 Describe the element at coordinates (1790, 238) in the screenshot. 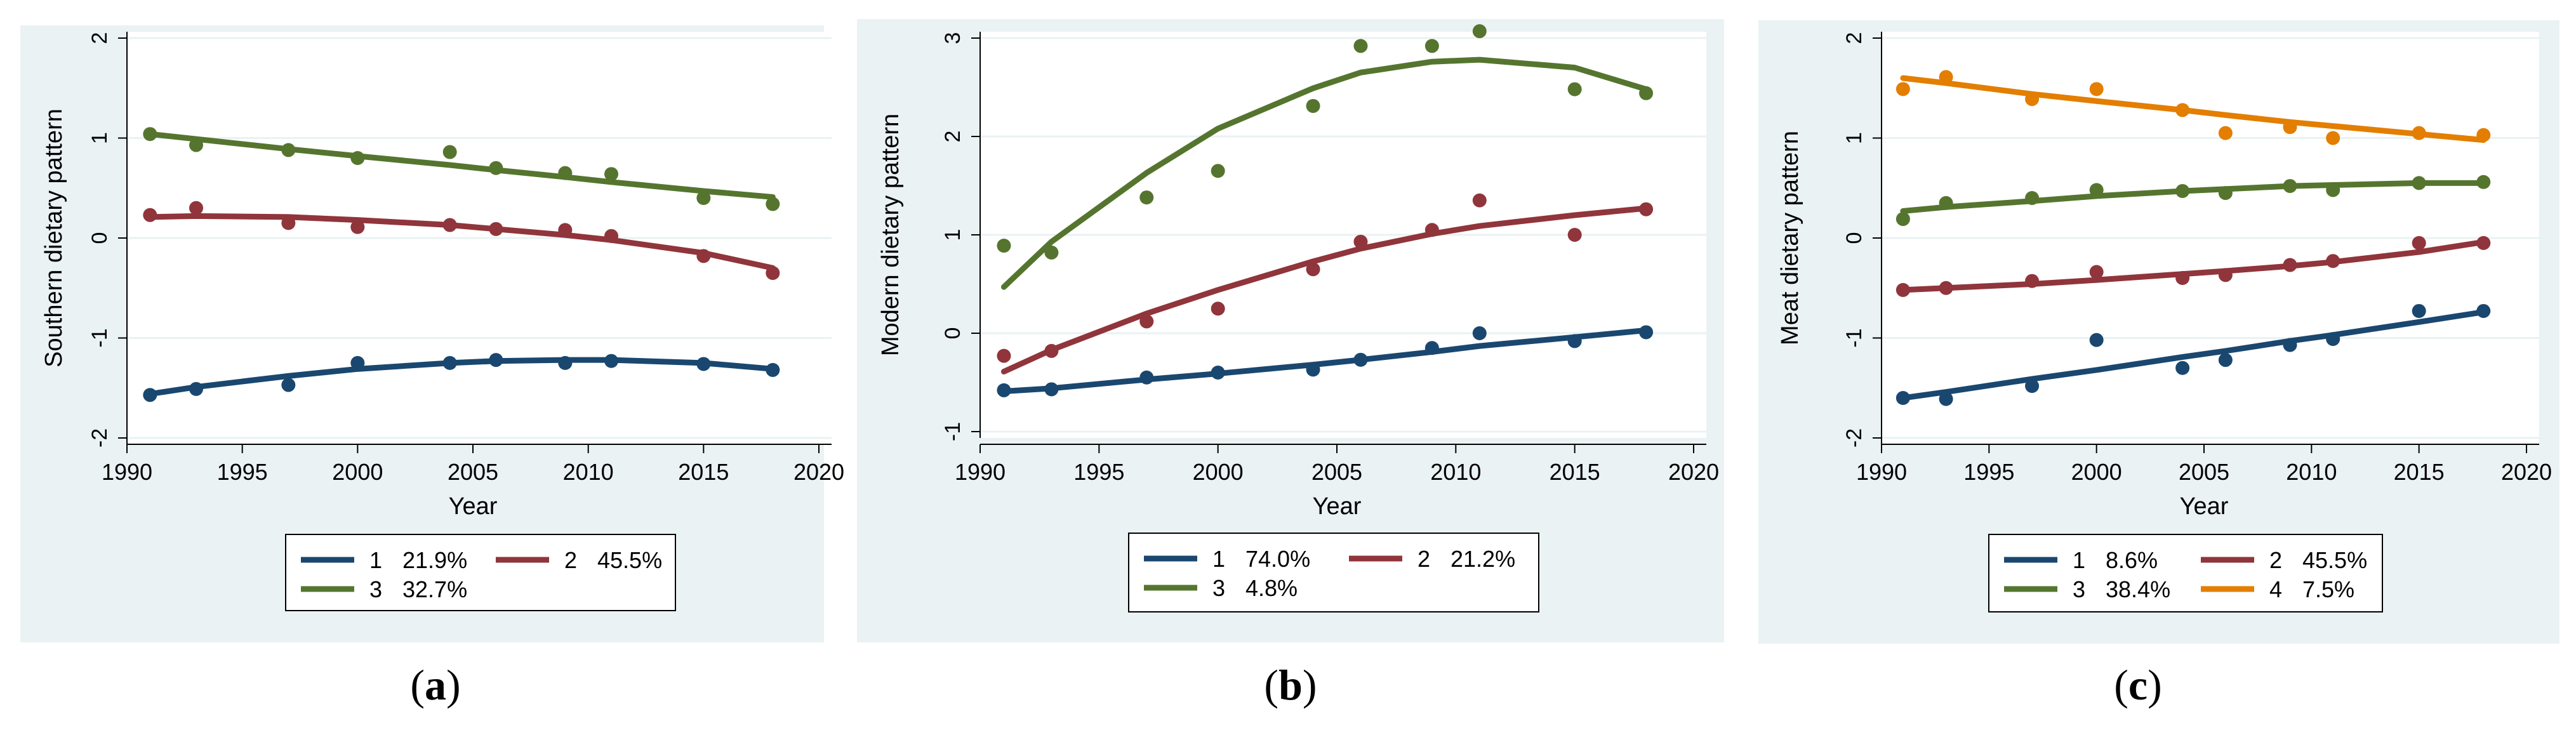

I see `y-axis-title: Meat dietary pattern` at that location.